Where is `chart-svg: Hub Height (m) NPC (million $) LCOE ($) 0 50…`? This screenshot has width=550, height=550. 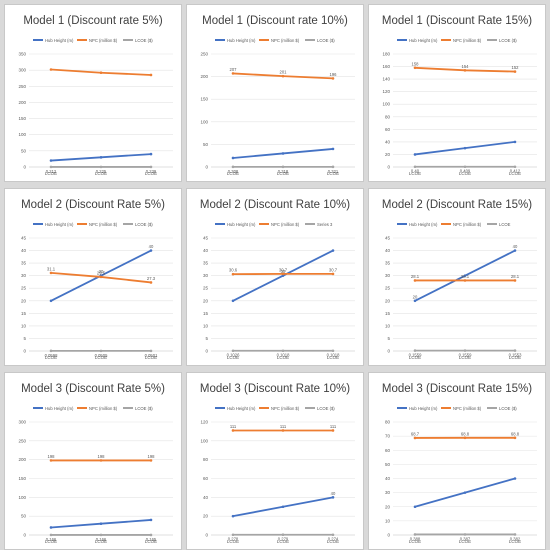 chart-svg: Hub Height (m) NPC (million $) LCOE ($) 0 50… is located at coordinates (95, 475).